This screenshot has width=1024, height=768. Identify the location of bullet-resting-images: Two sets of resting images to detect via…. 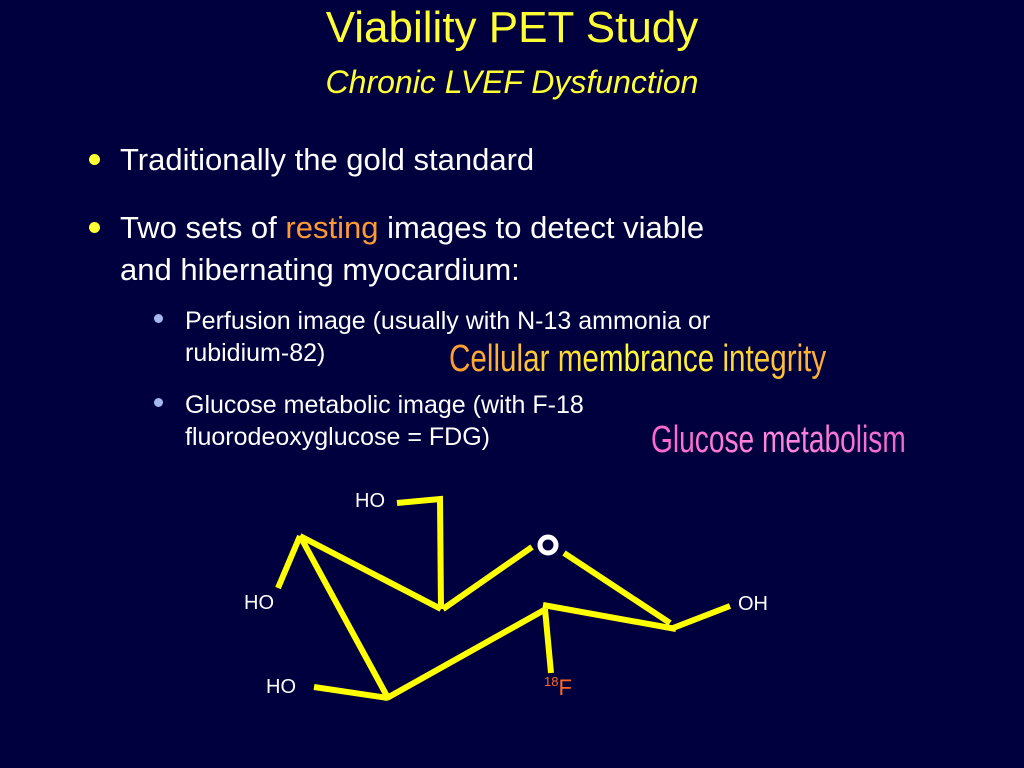
(412, 228).